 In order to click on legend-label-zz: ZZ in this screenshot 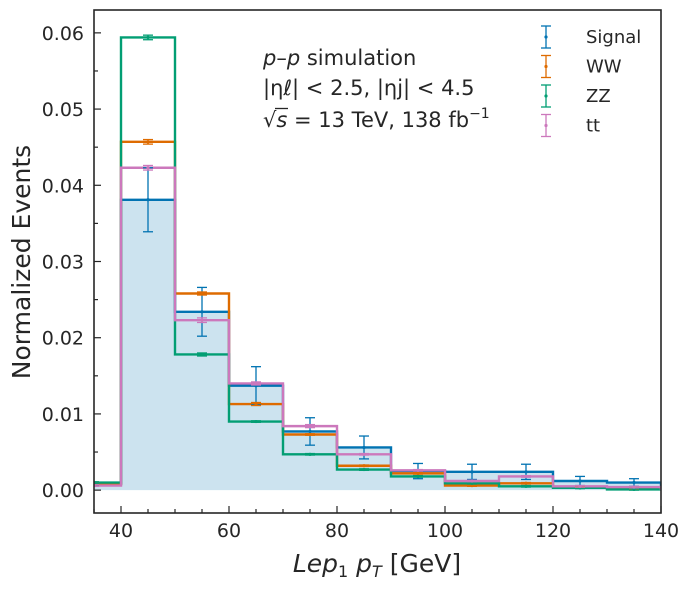, I will do `click(598, 96)`.